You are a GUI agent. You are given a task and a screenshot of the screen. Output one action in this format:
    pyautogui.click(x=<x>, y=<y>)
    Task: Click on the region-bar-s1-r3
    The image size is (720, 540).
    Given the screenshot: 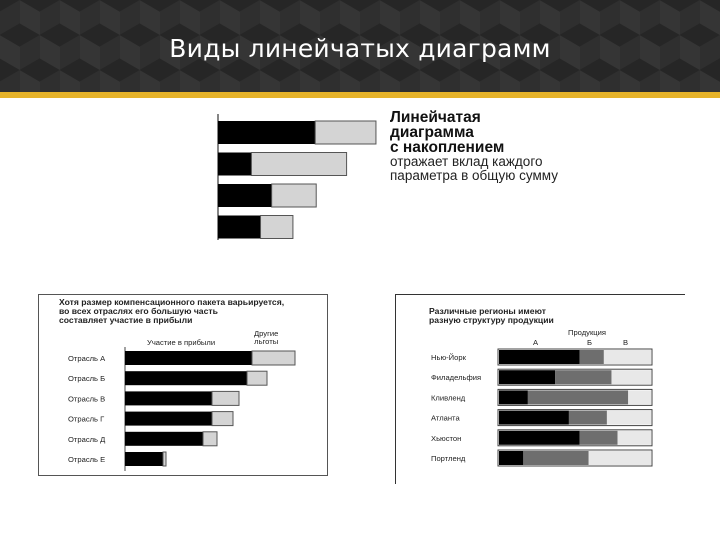 What is the action you would take?
    pyautogui.click(x=513, y=397)
    